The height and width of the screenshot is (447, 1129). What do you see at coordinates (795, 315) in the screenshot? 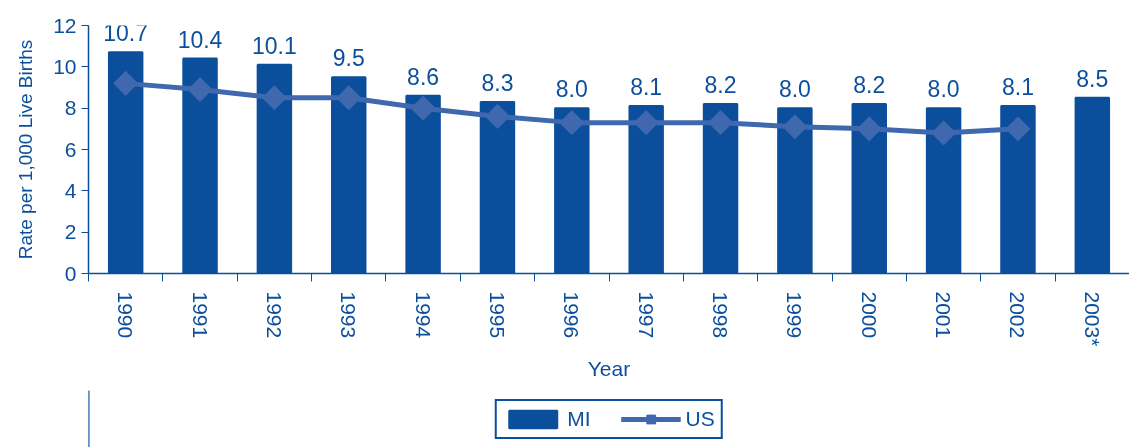
I see `x-tick-label: 1999` at bounding box center [795, 315].